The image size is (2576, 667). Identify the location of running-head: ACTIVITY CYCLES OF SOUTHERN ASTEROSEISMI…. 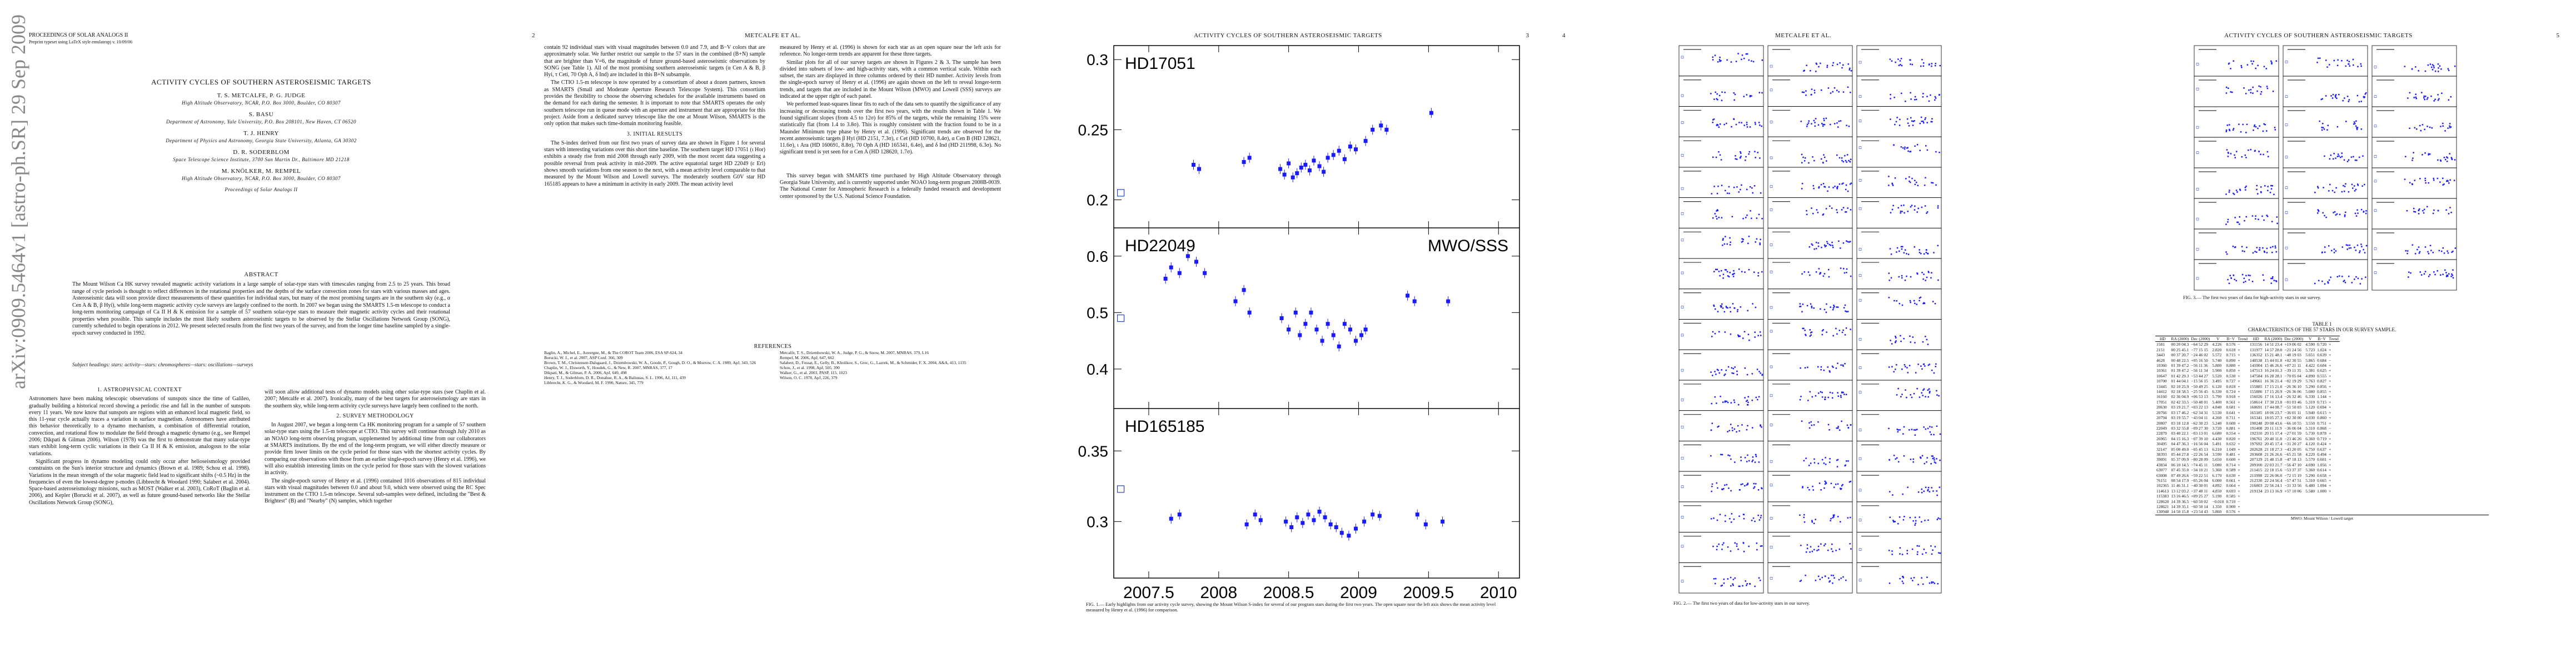
(2318, 35).